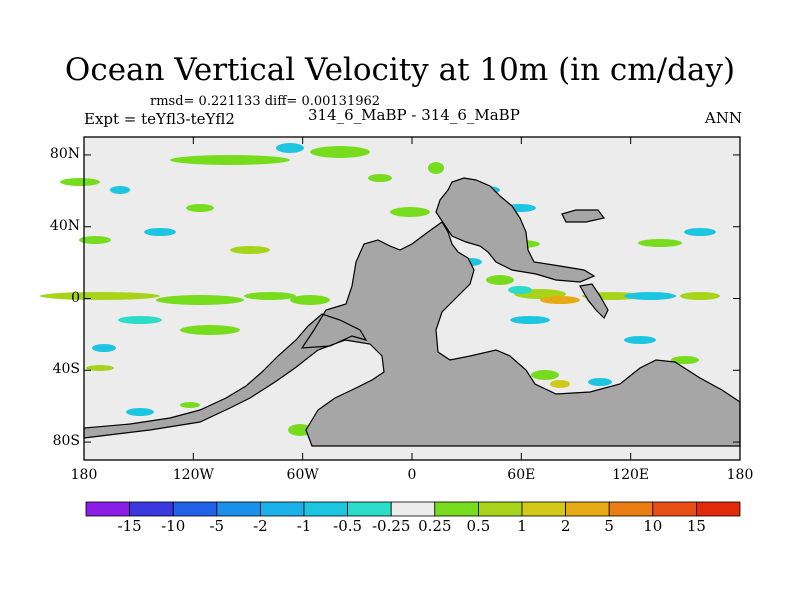 Image resolution: width=800 pixels, height=600 pixels. I want to click on colorbar-label-12: 10, so click(653, 526).